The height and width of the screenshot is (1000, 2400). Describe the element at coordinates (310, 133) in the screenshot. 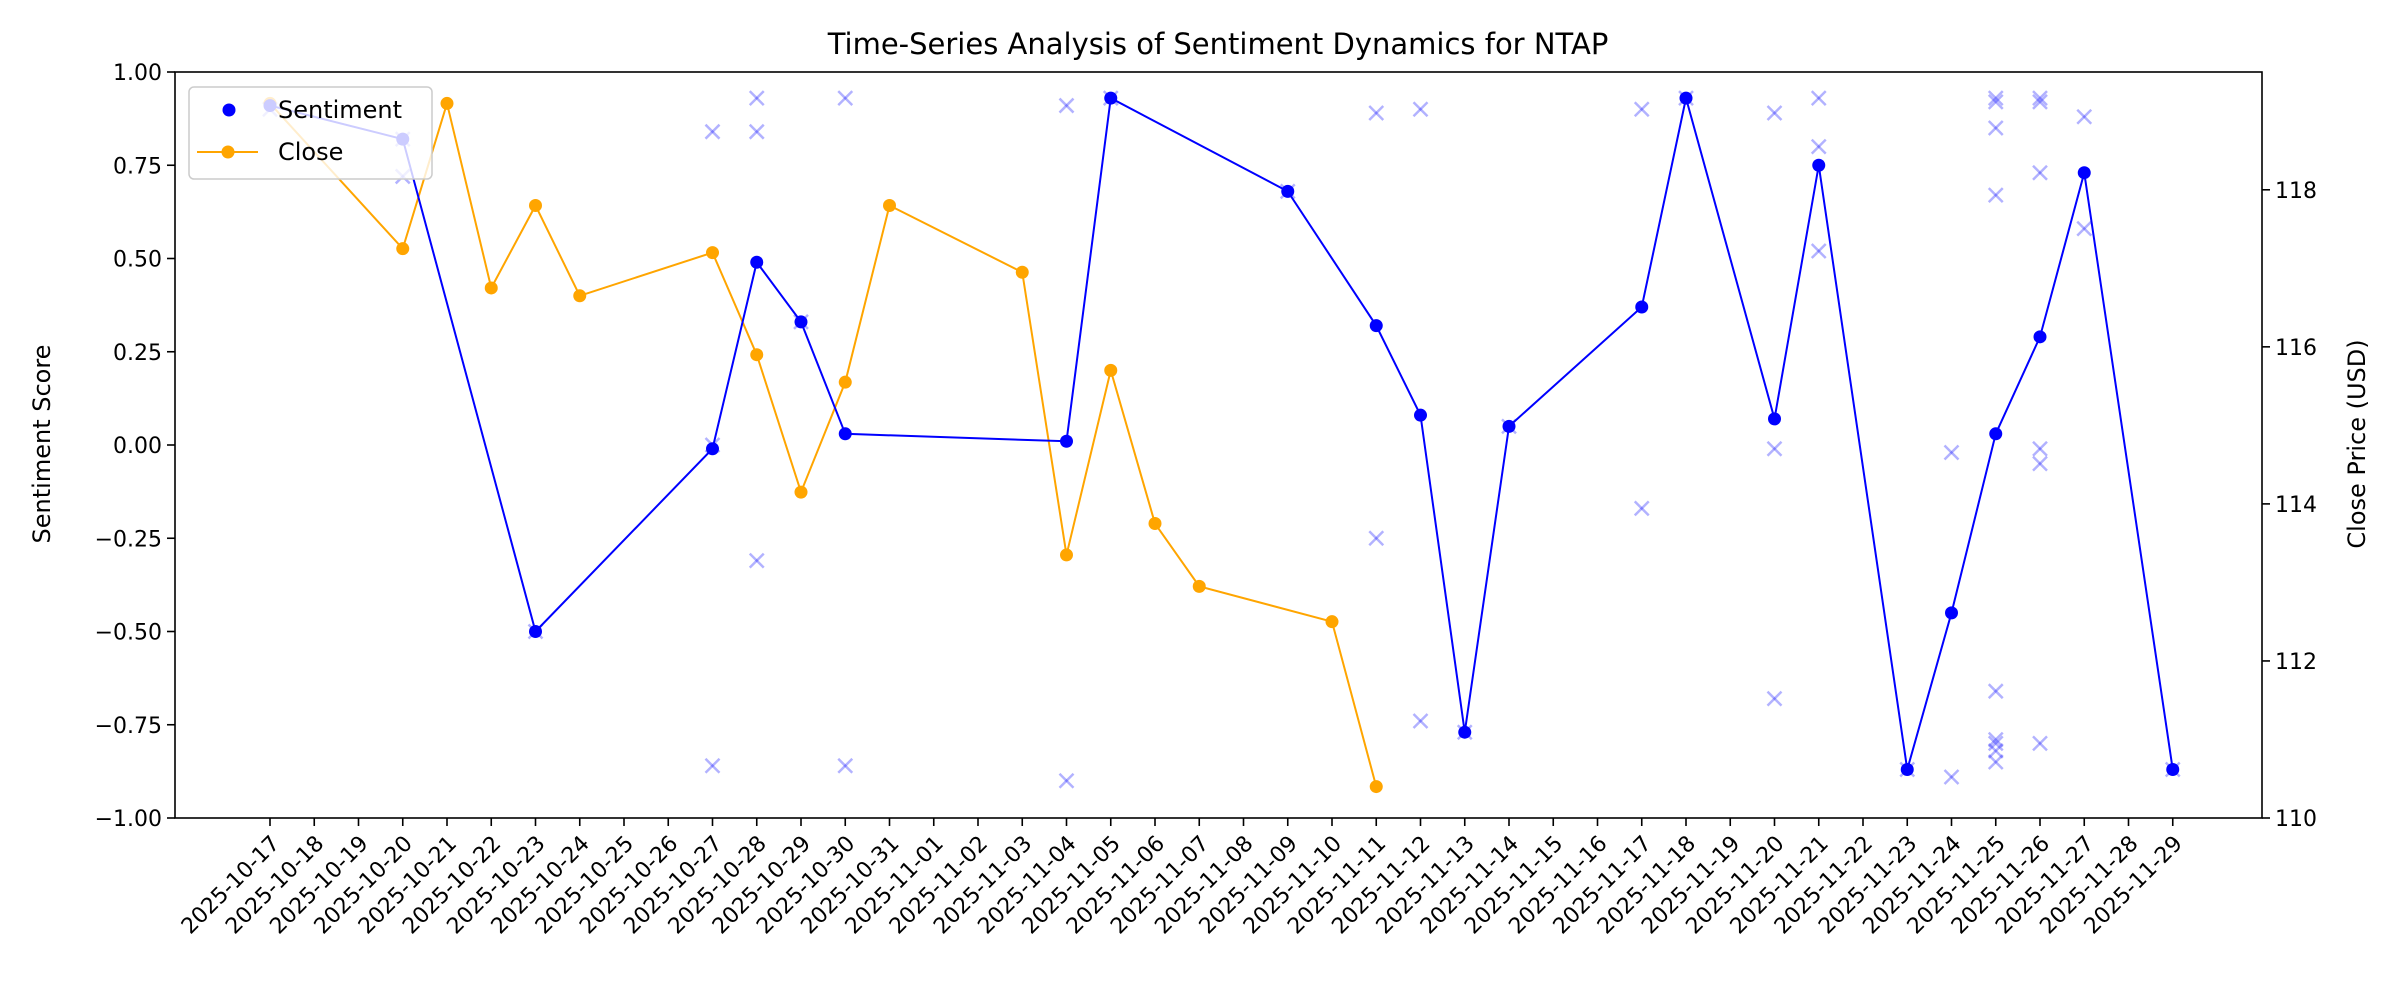

I see `legend-frame` at that location.